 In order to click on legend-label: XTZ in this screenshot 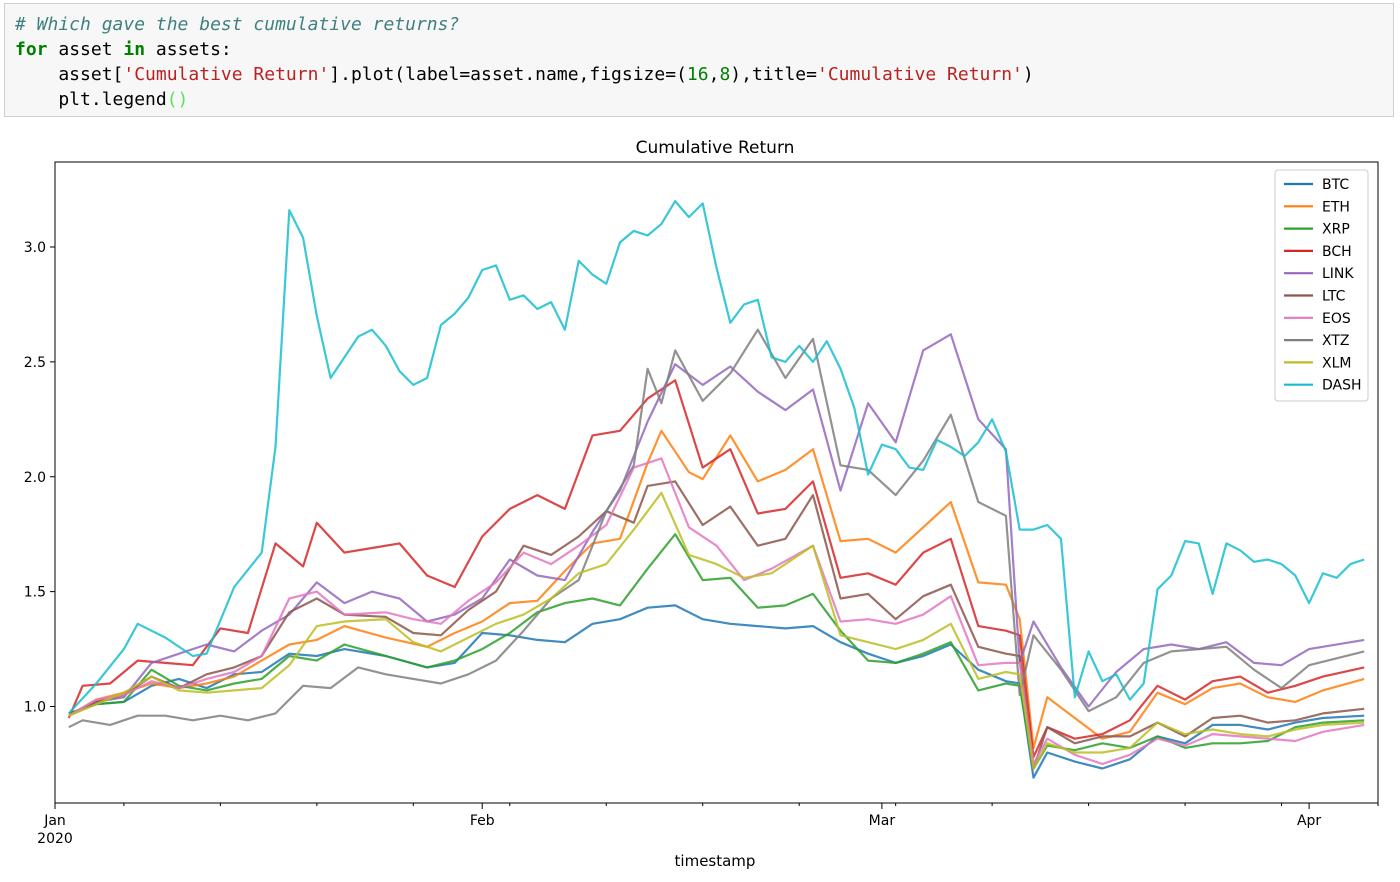, I will do `click(1336, 341)`.